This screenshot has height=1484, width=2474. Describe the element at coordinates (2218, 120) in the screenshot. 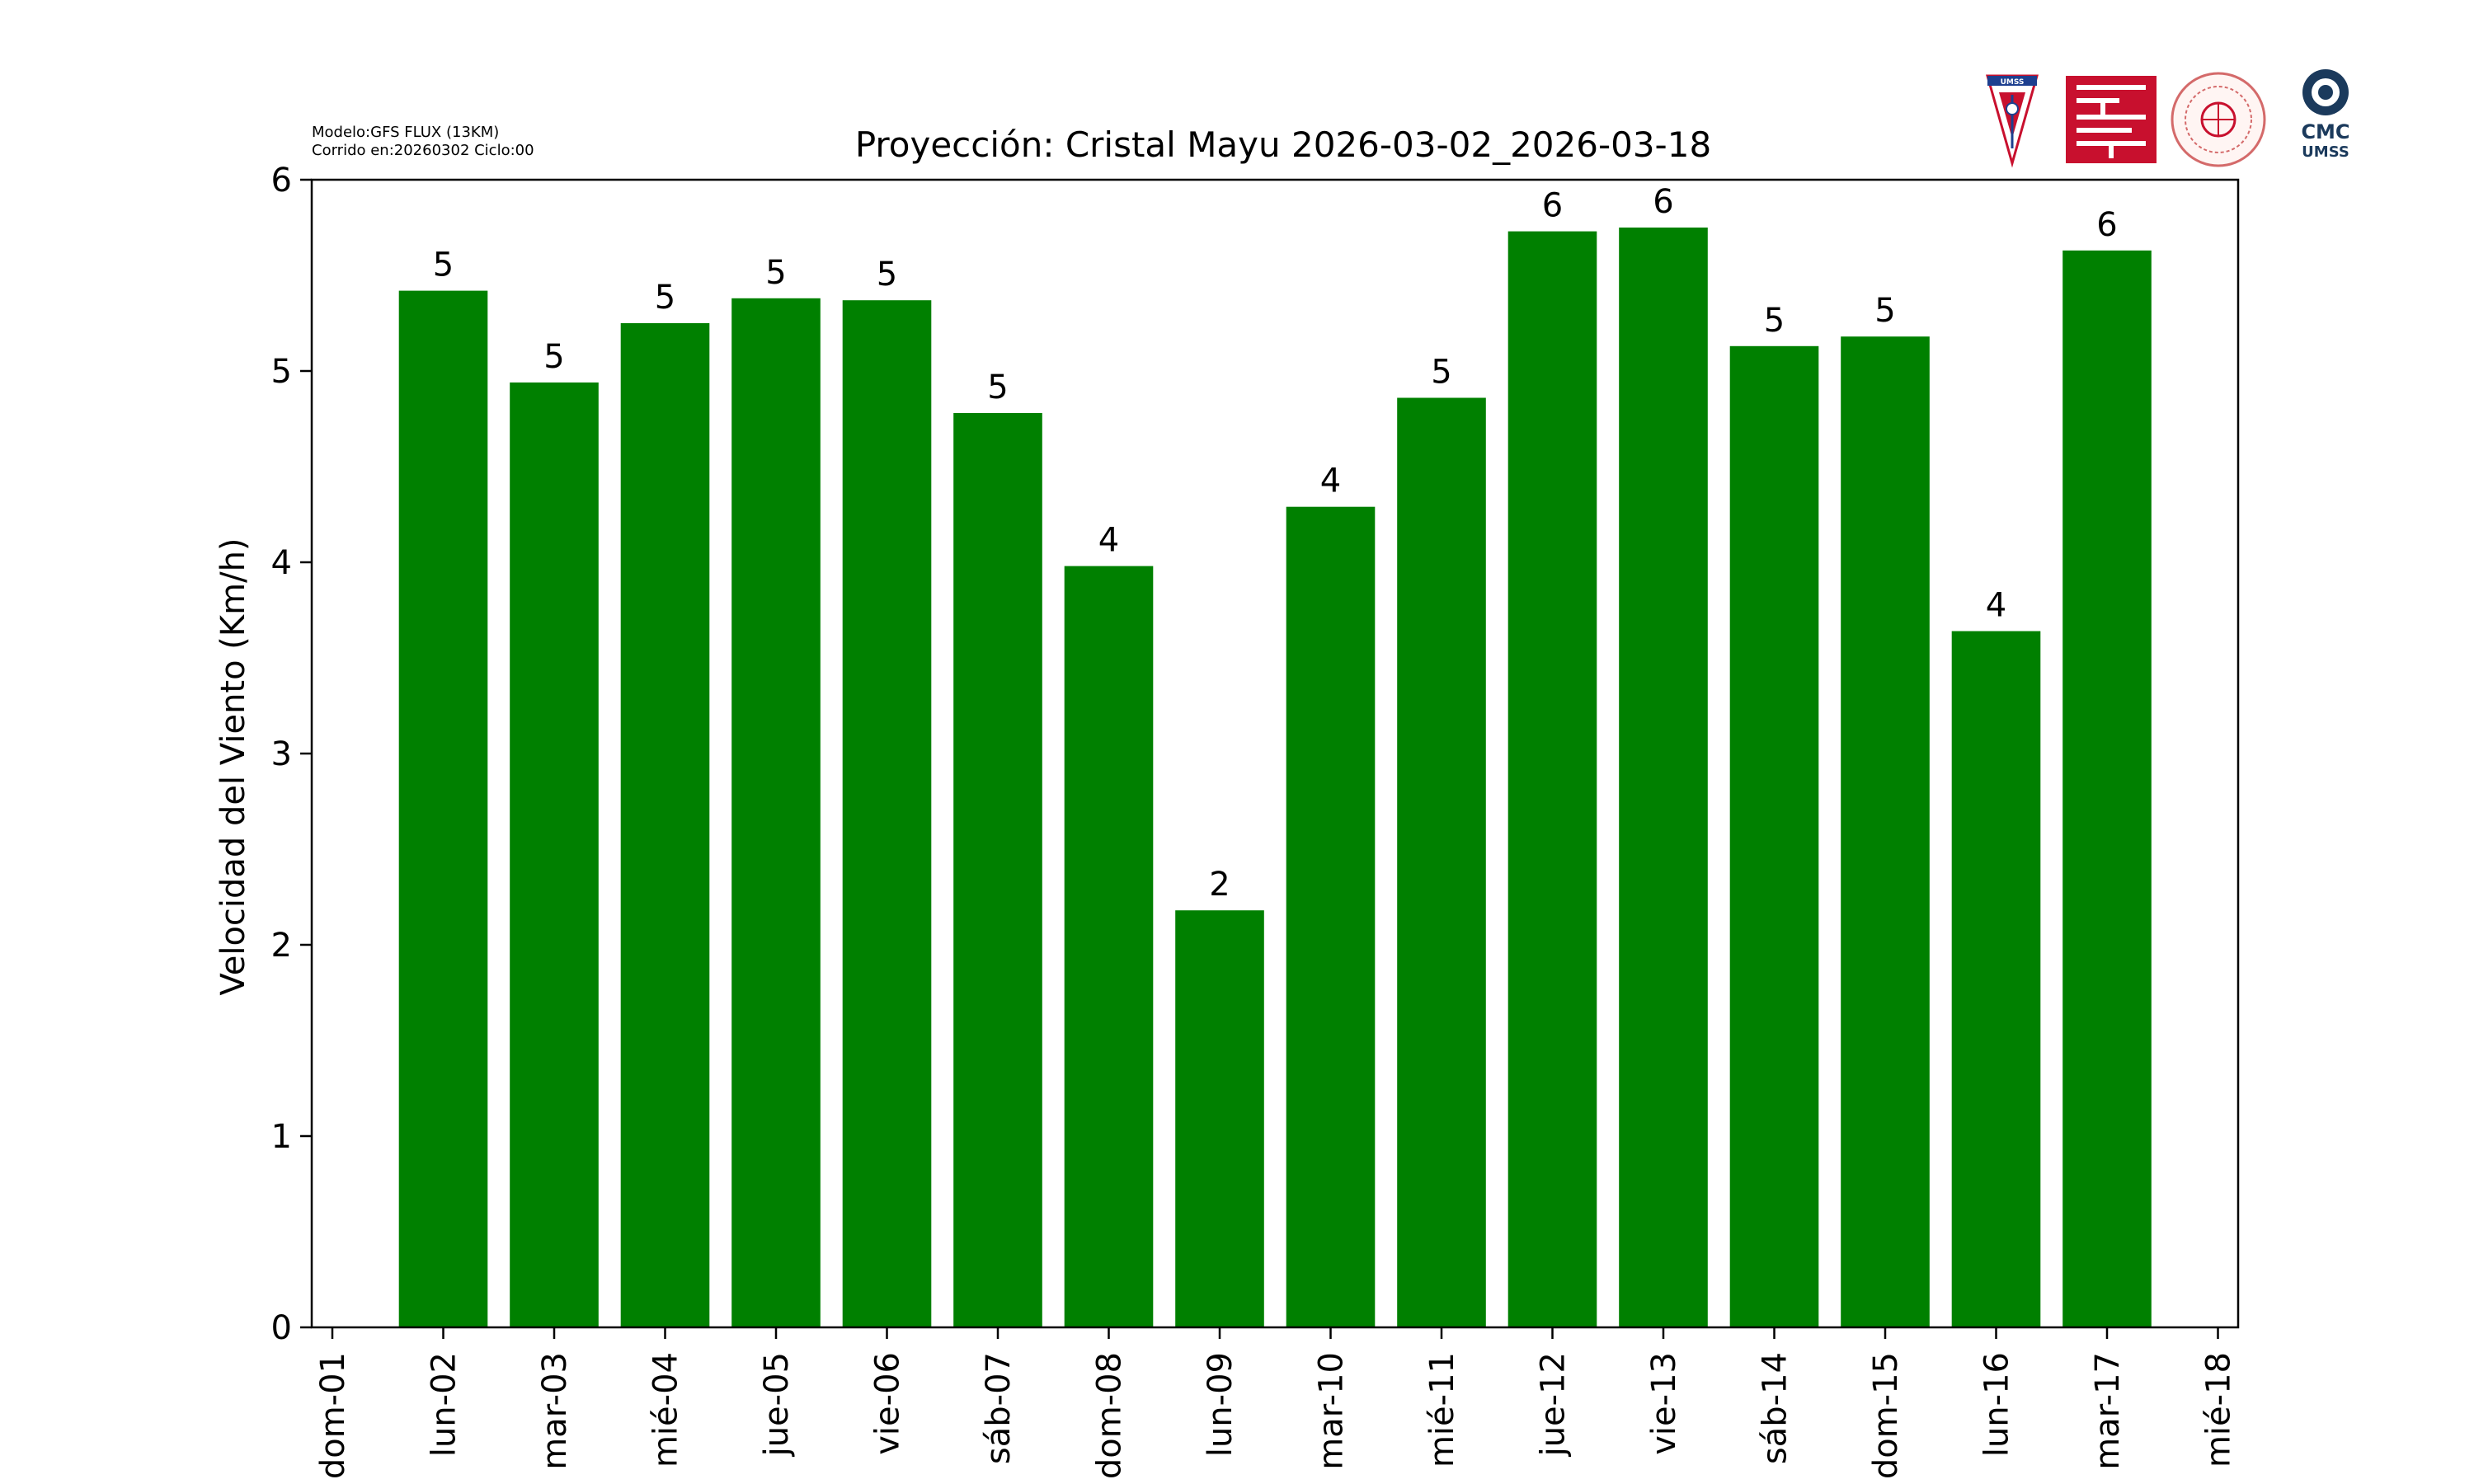

I see `department-seal-logo` at that location.